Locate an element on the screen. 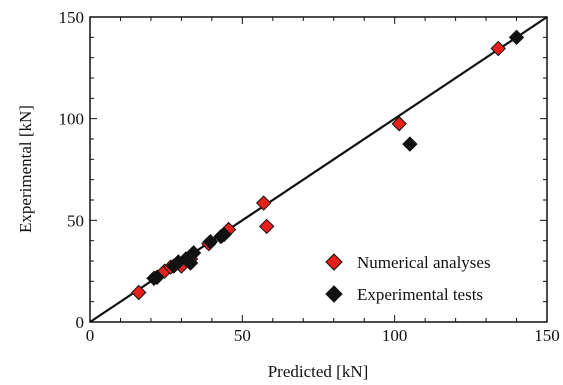 This screenshot has height=385, width=563. y-tick-label: 0 is located at coordinates (80, 322).